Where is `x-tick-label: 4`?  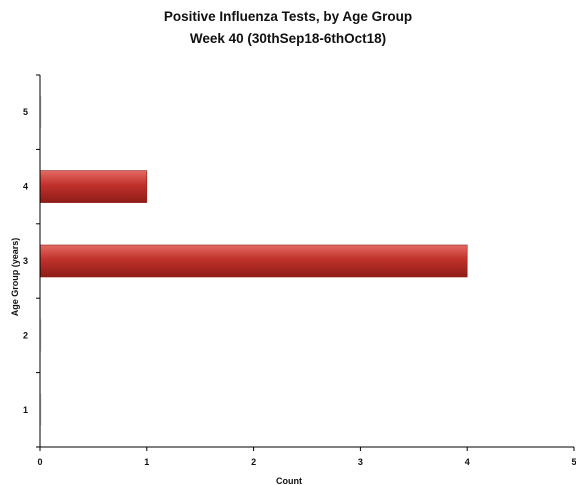
x-tick-label: 4 is located at coordinates (467, 462).